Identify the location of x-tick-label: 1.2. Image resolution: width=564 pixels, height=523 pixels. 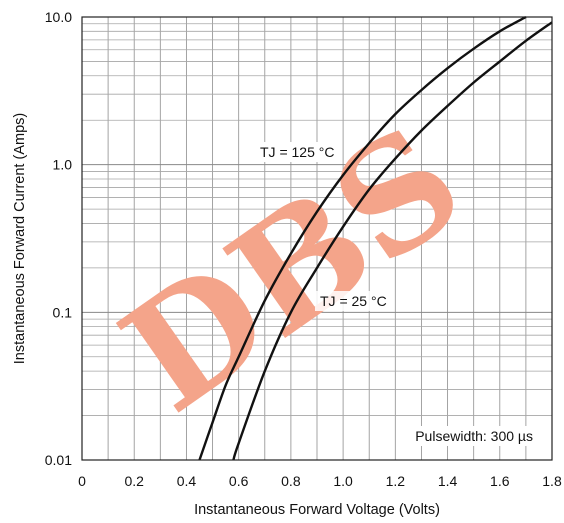
(396, 481).